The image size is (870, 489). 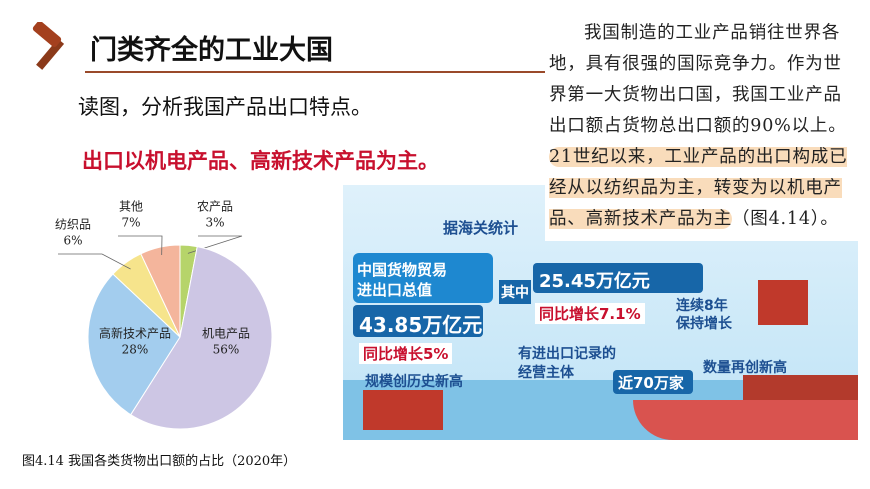 I want to click on slice-label: 纺织品, so click(x=73, y=225).